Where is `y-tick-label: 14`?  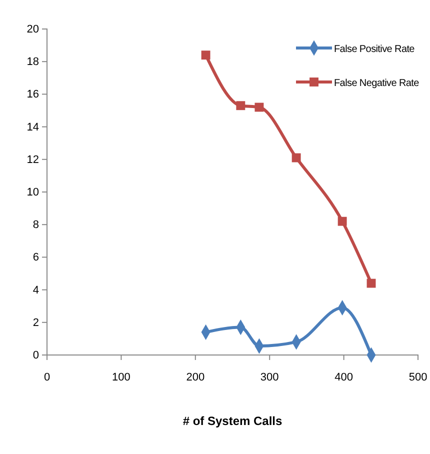 y-tick-label: 14 is located at coordinates (32, 127).